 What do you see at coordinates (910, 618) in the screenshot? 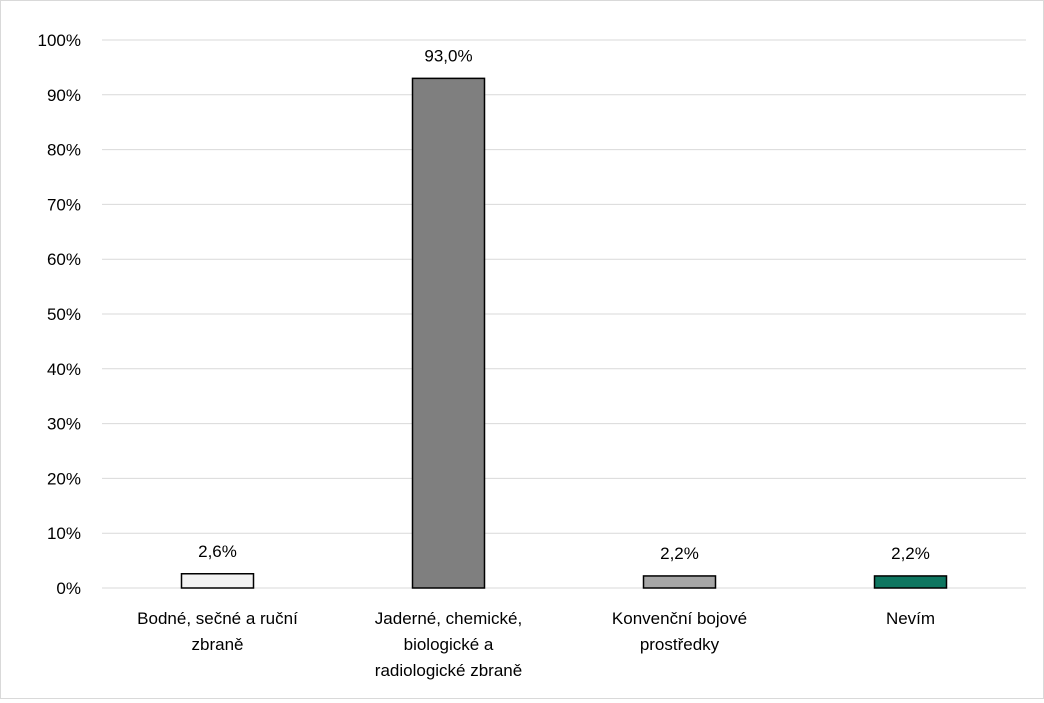
I see `category-label: Nevím` at bounding box center [910, 618].